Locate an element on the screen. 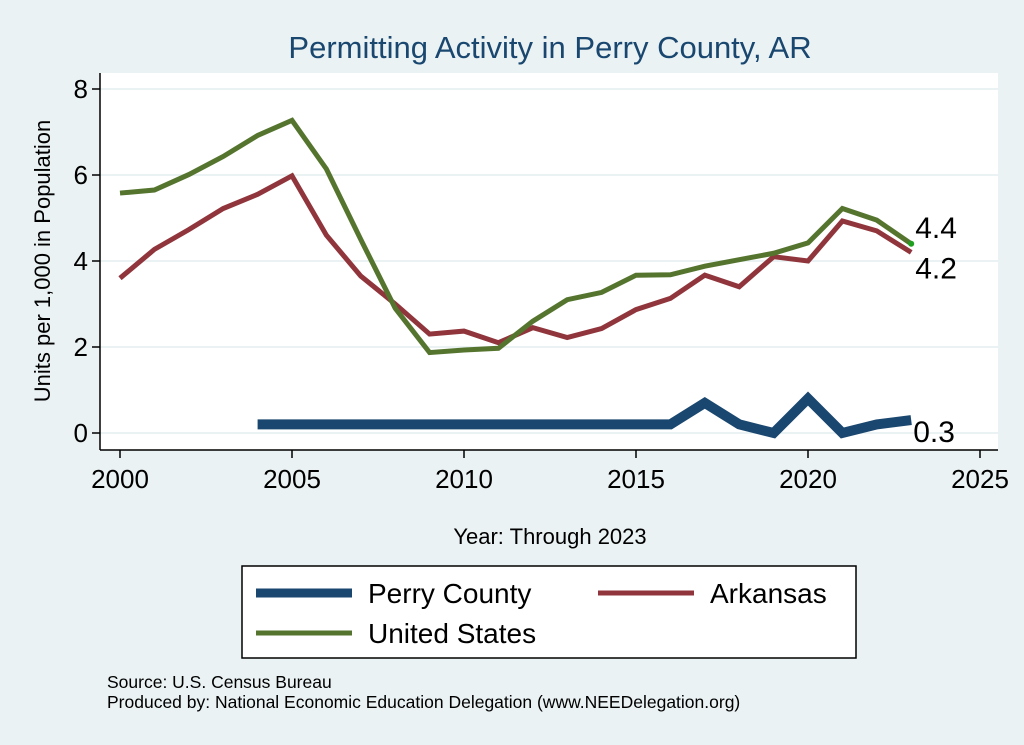 The image size is (1024, 745). legend-box is located at coordinates (549, 612).